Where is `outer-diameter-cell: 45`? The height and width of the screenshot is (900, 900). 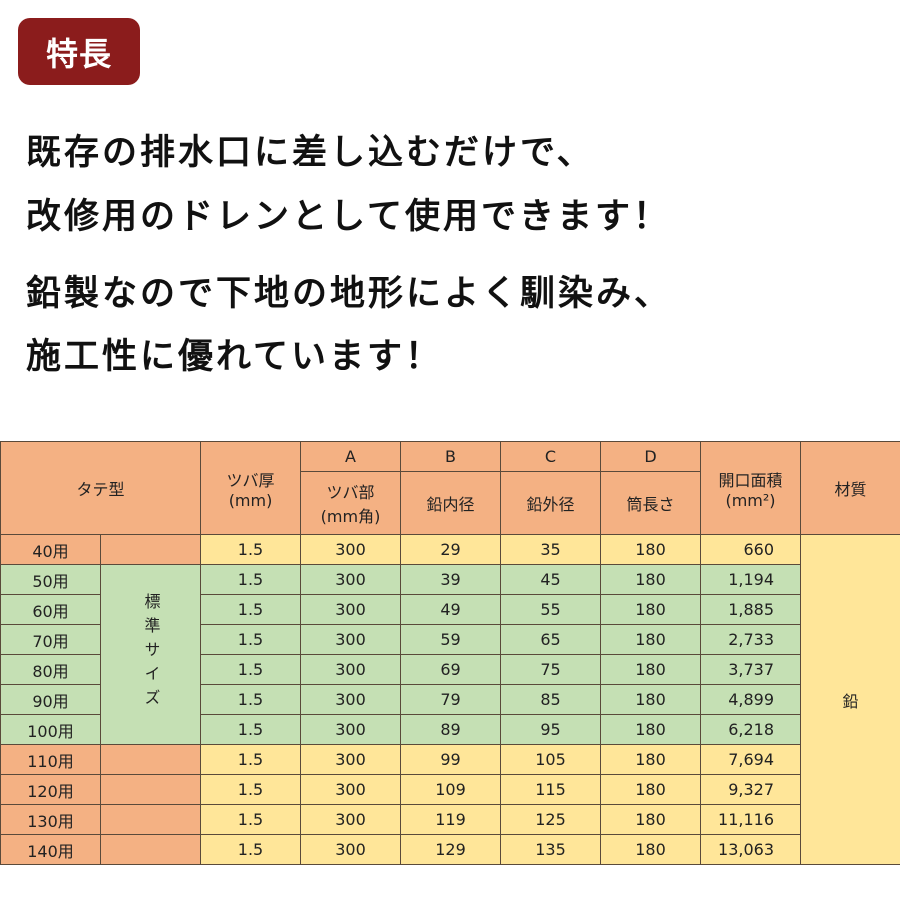
outer-diameter-cell: 45 is located at coordinates (551, 579).